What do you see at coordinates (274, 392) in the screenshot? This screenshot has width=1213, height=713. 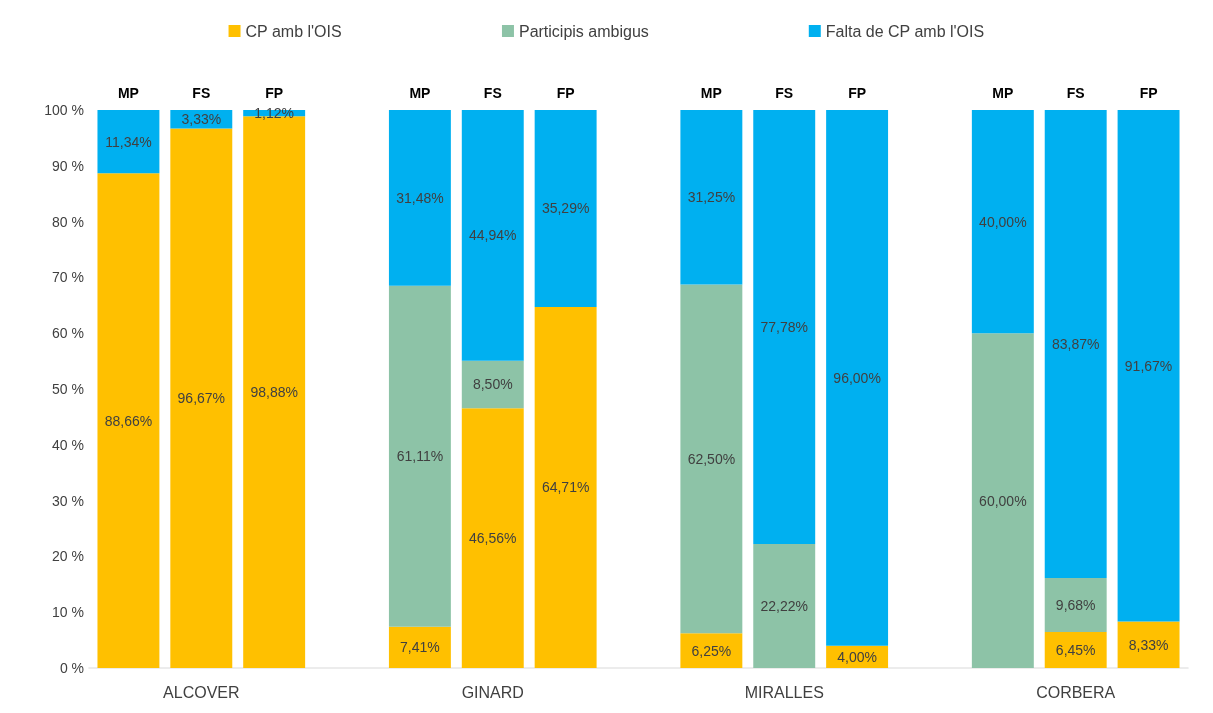 I see `data-label: 98,88%` at bounding box center [274, 392].